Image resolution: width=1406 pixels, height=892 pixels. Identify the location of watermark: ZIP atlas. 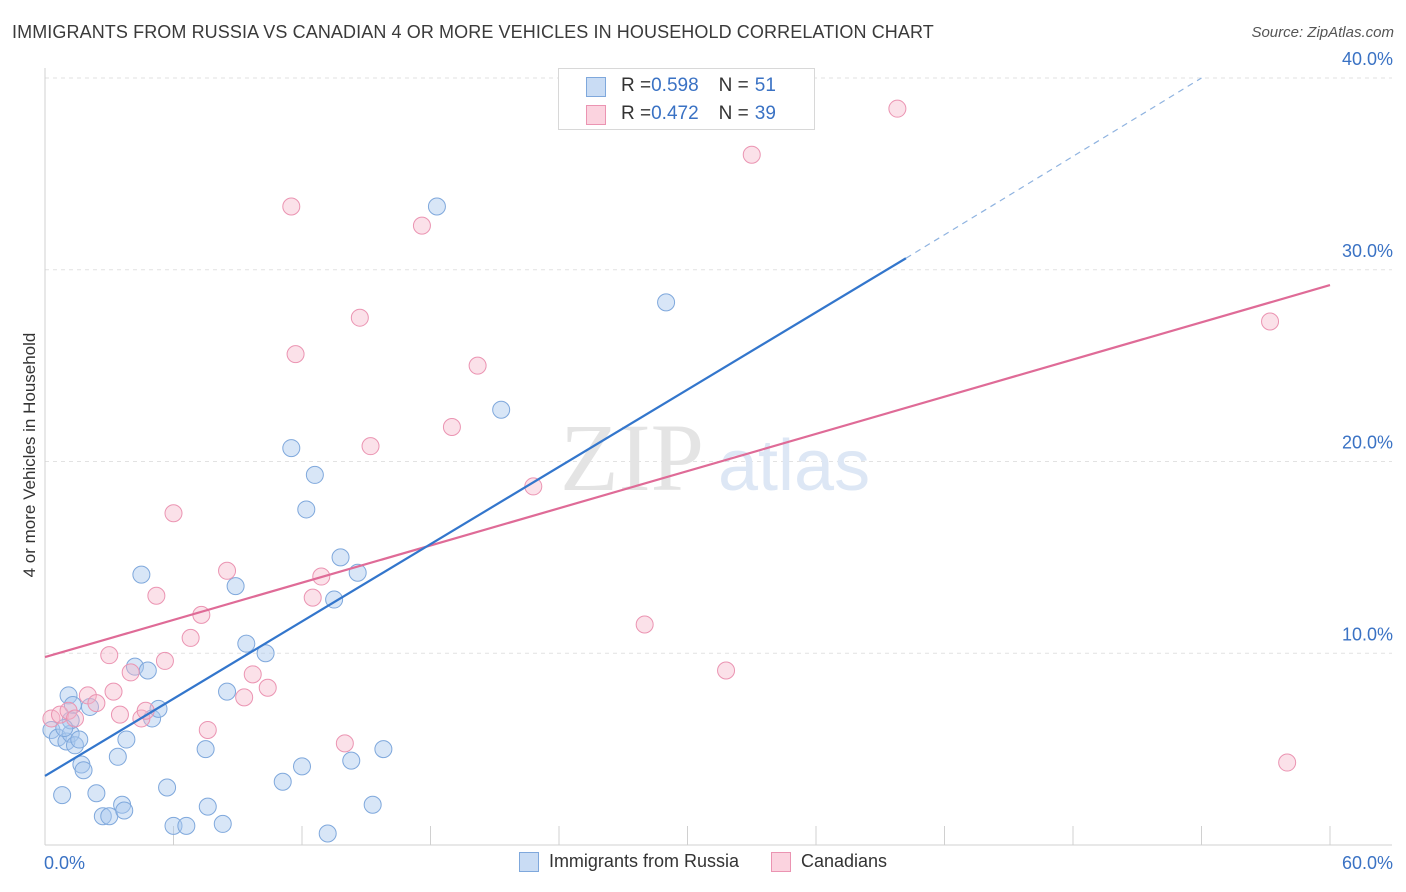
(715, 457).